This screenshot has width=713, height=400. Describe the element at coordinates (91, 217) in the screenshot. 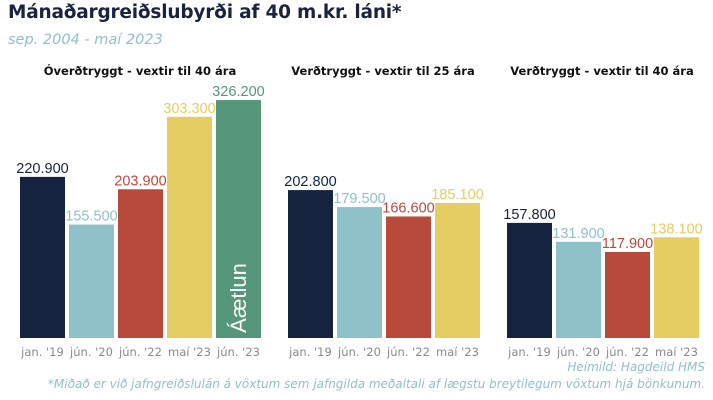

I see `data-label: 155.500` at that location.